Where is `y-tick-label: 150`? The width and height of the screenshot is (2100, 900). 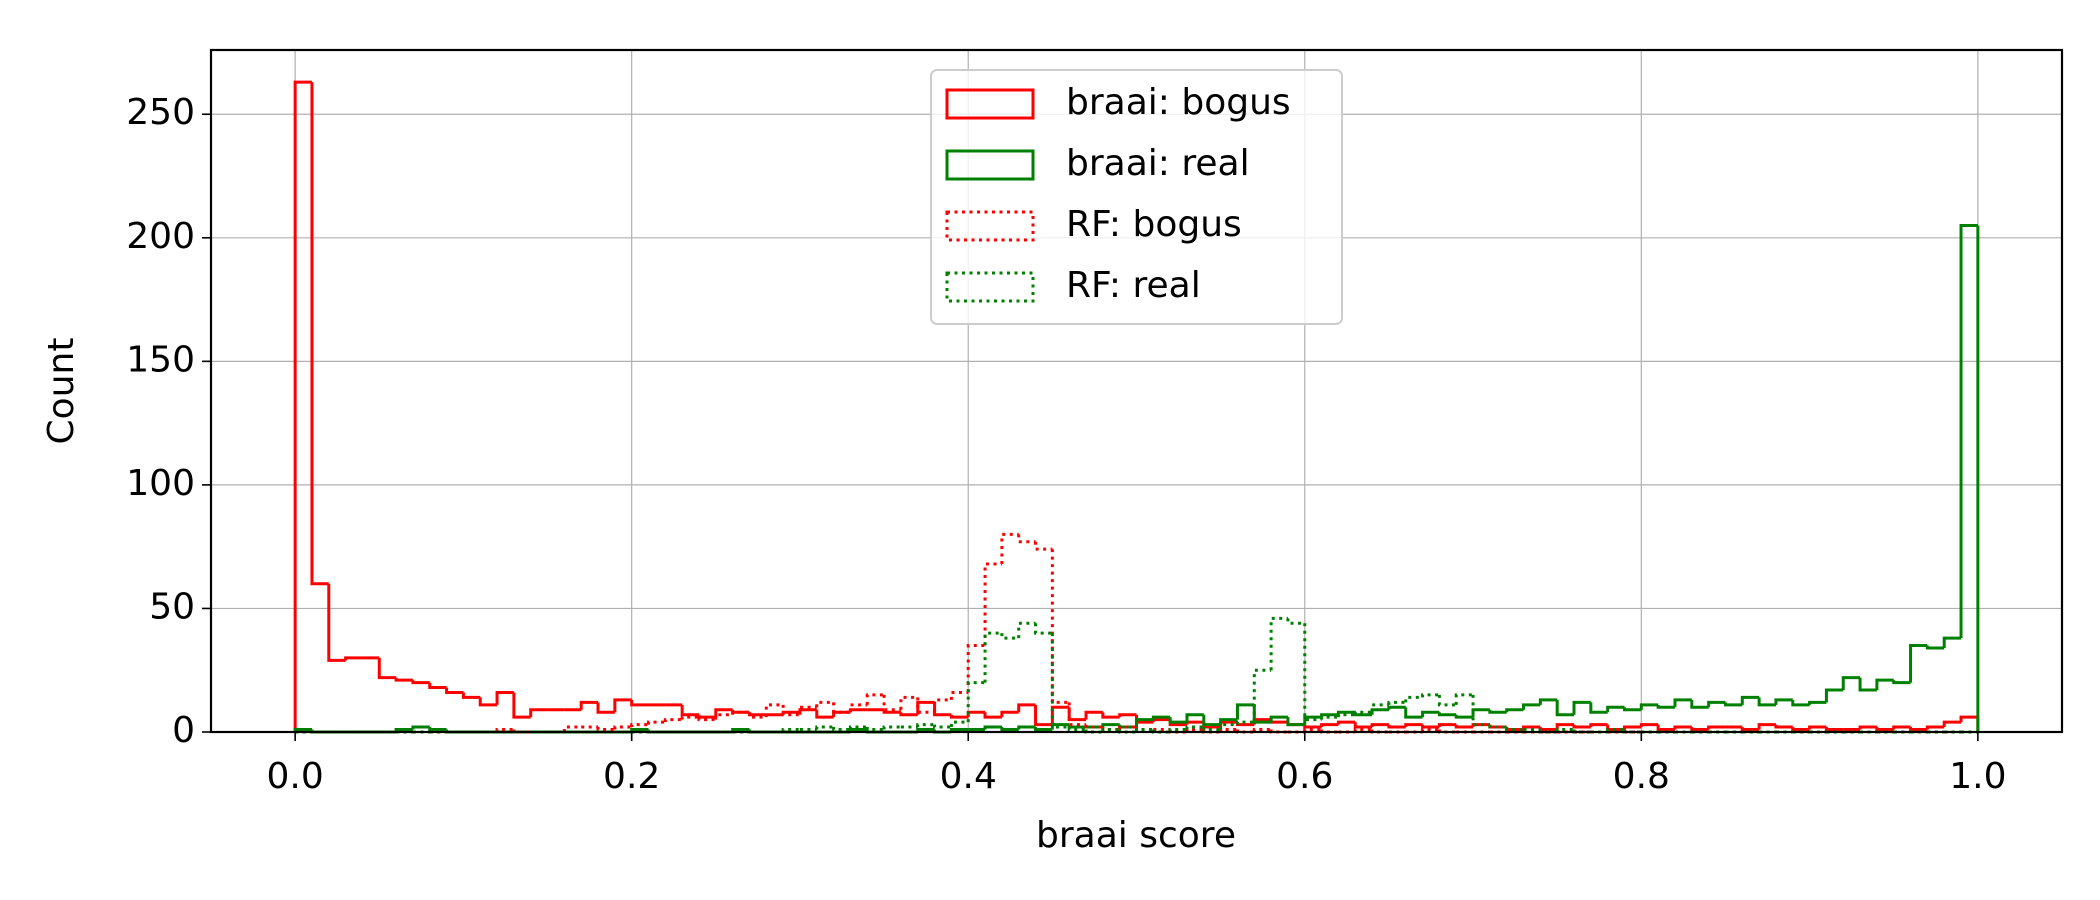 y-tick-label: 150 is located at coordinates (160, 359).